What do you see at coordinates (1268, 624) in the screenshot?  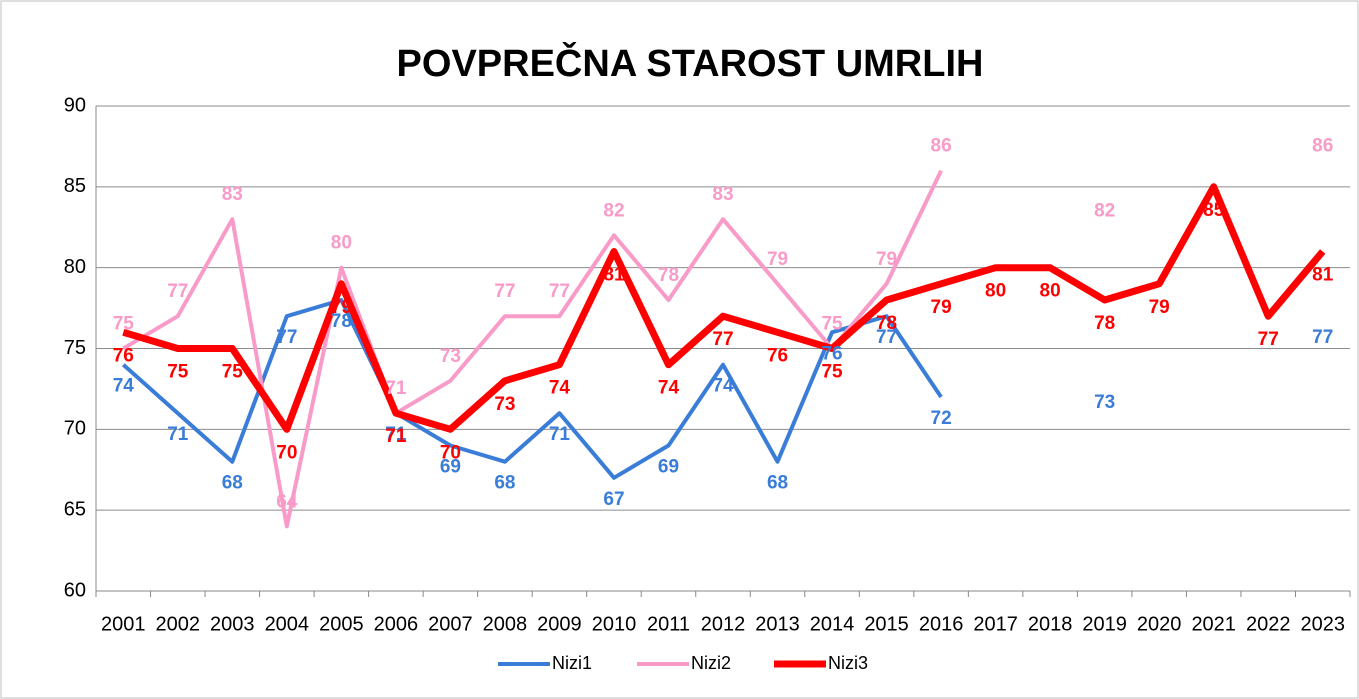 I see `x-tick-label: 2022` at bounding box center [1268, 624].